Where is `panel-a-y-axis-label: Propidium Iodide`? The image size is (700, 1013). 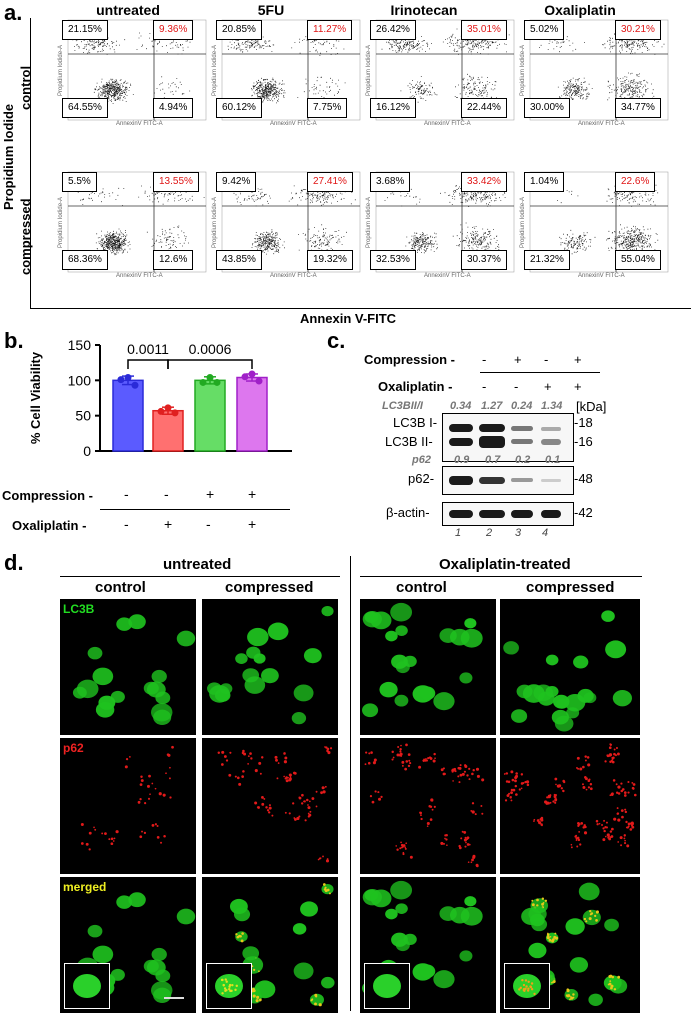 panel-a-y-axis-label: Propidium Iodide is located at coordinates (8, 156).